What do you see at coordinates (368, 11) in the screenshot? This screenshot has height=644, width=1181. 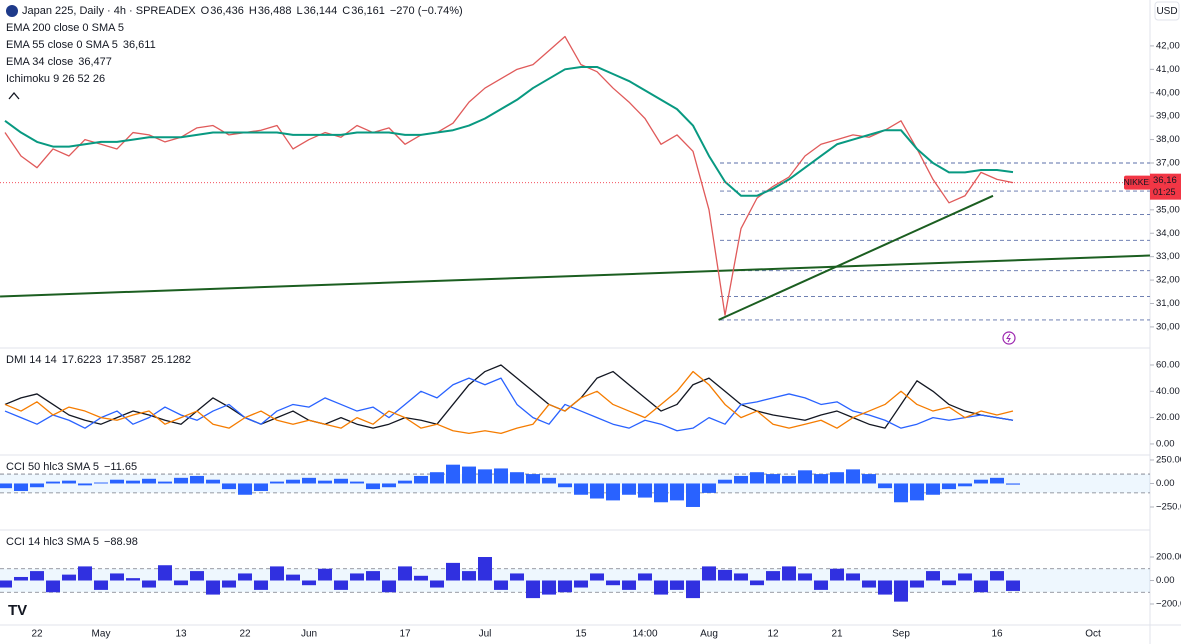 I see `ohlc-value: 36,161` at bounding box center [368, 11].